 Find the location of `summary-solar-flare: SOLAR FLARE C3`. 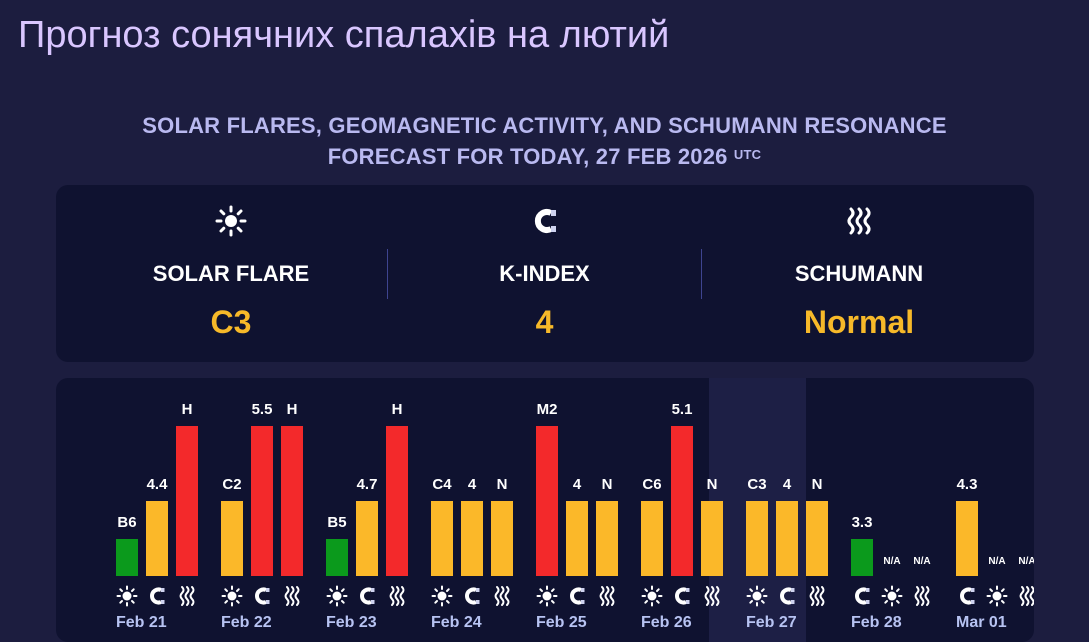

summary-solar-flare: SOLAR FLARE C3 is located at coordinates (231, 273).